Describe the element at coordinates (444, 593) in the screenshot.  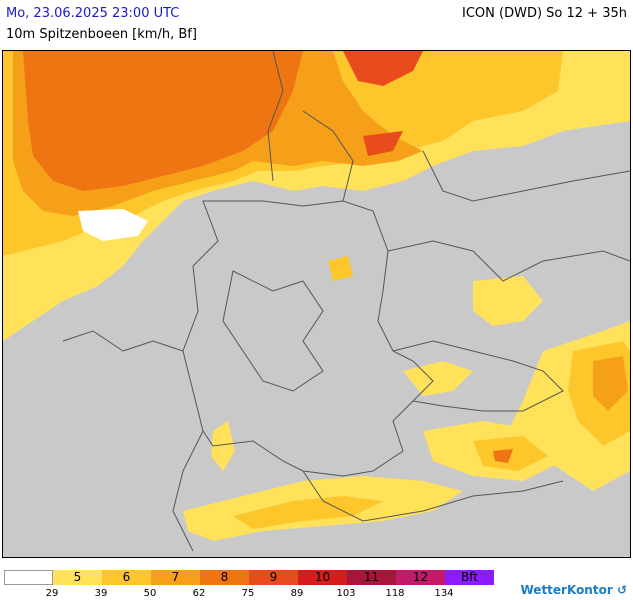
I see `legend-tick: 134` at that location.